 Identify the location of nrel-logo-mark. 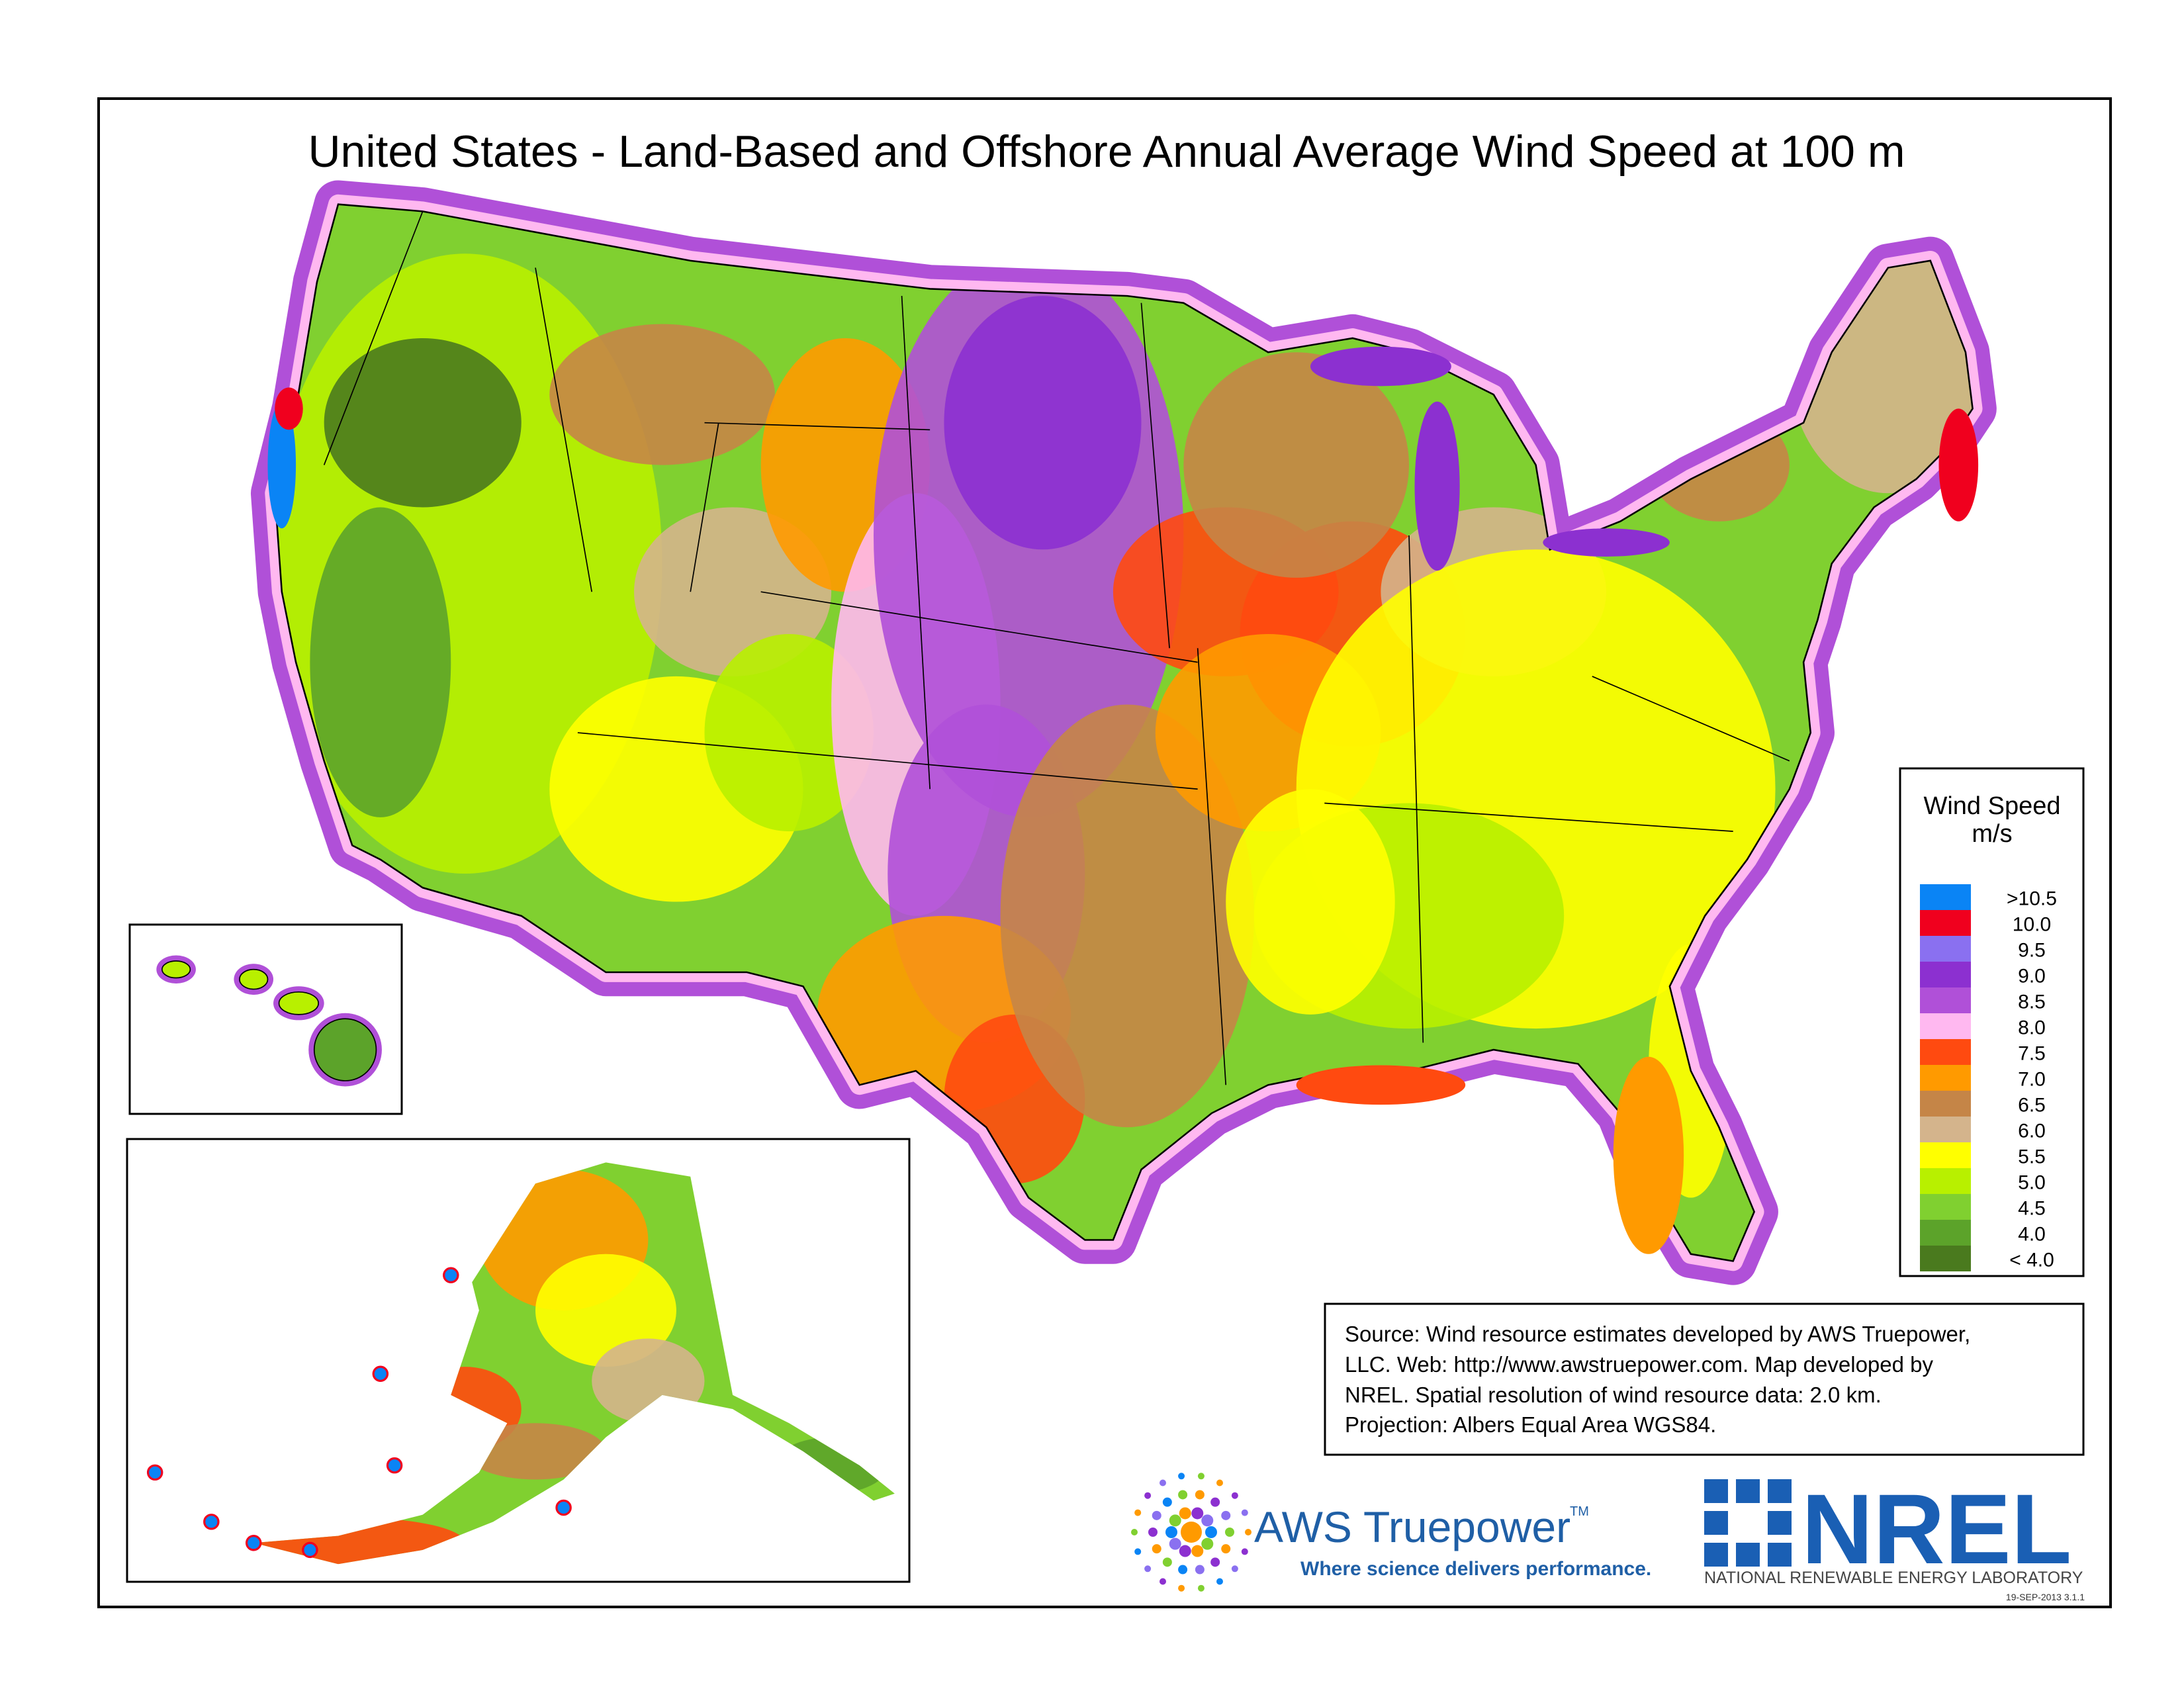
(1748, 1523).